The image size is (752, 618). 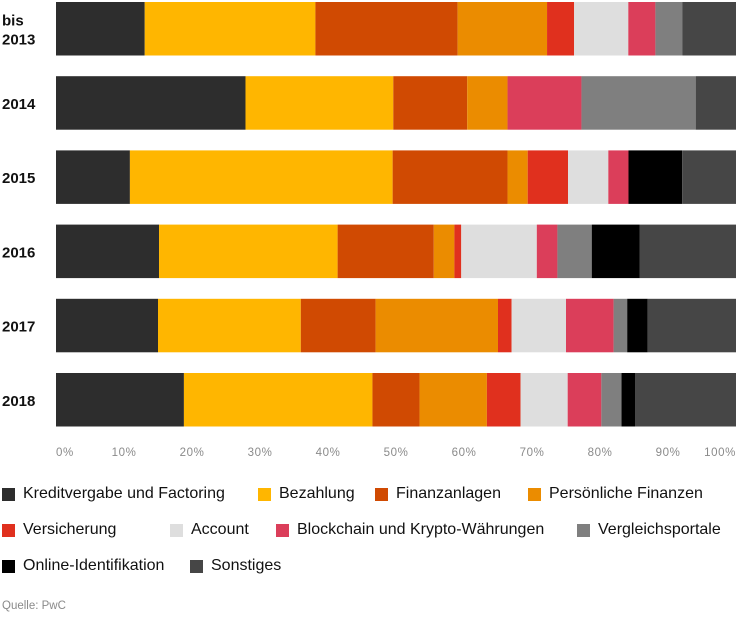 What do you see at coordinates (34, 606) in the screenshot?
I see `source-note: Quelle: PwC` at bounding box center [34, 606].